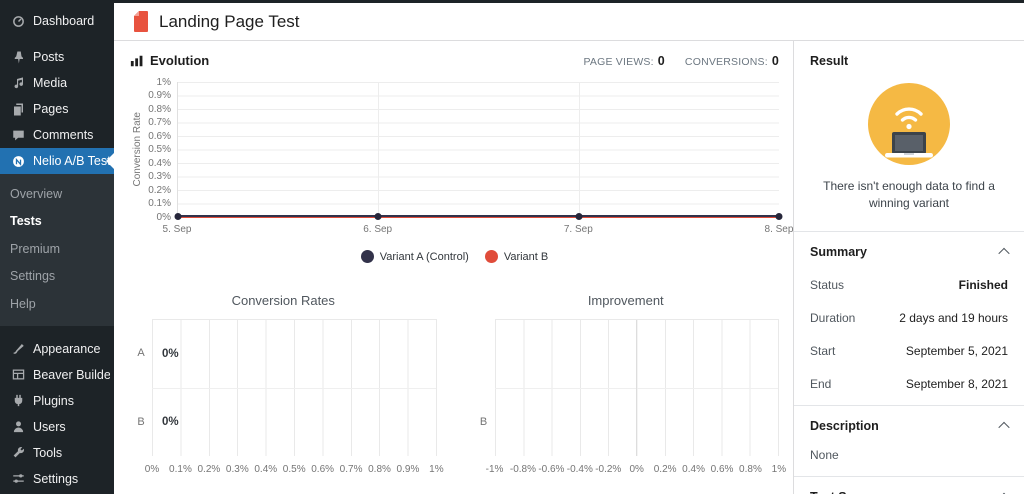 The image size is (1024, 494). I want to click on sidebar-item-label: Nelio A/B Testing, so click(71, 161).